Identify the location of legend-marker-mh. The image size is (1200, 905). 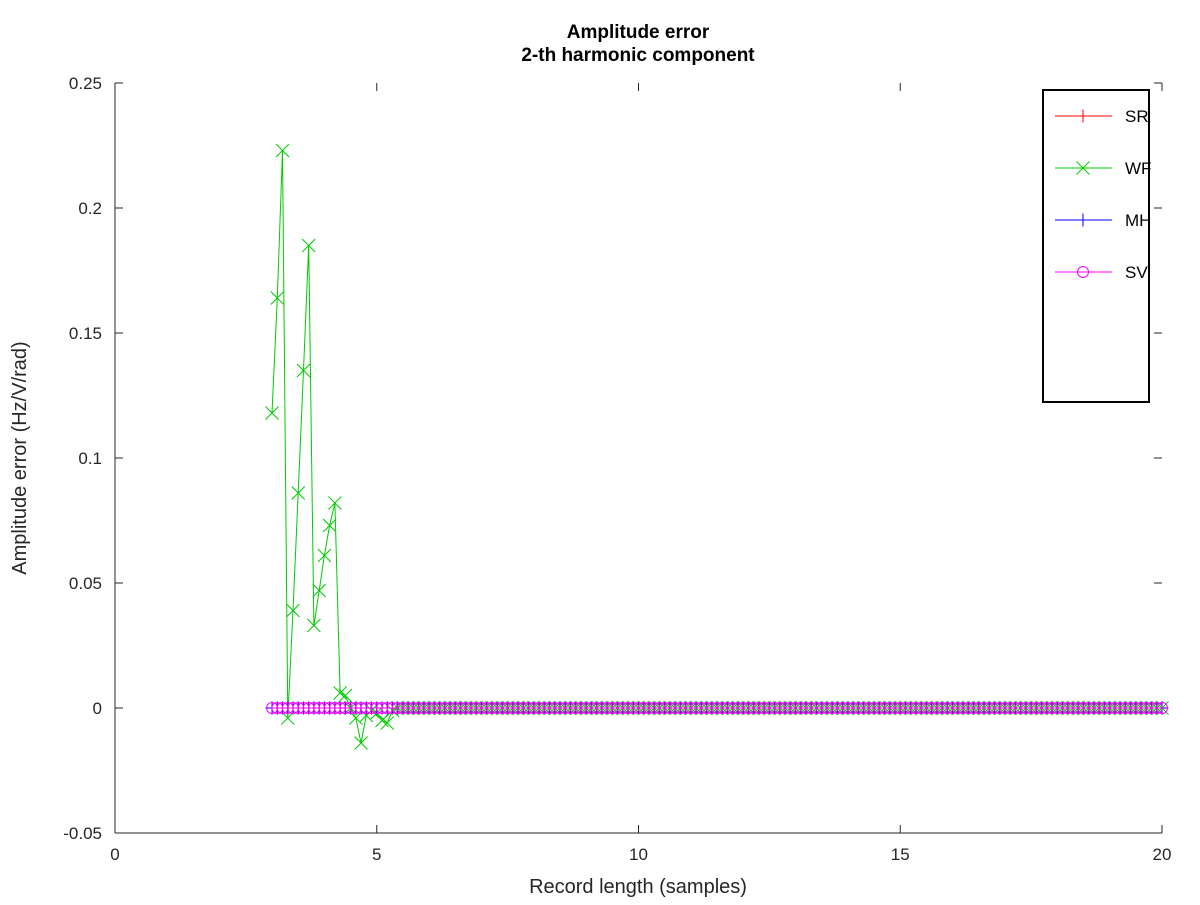
(1083, 220).